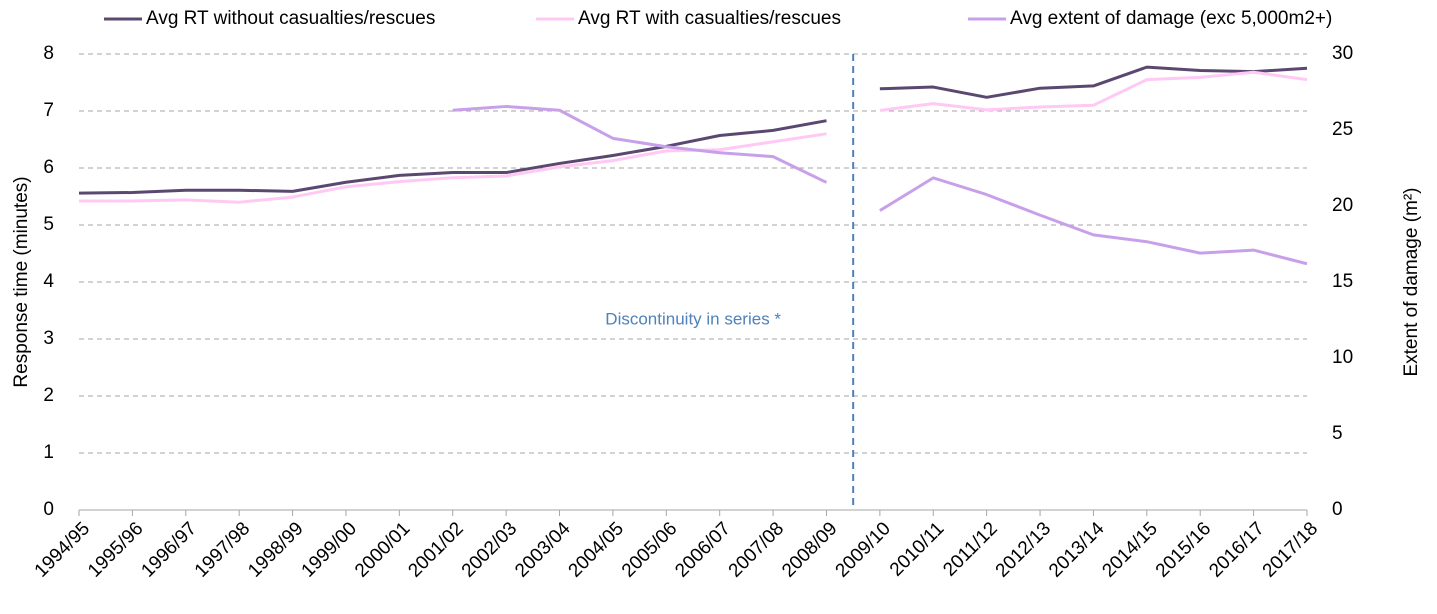 The height and width of the screenshot is (614, 1437). I want to click on y2-tick-label: 30, so click(1342, 53).